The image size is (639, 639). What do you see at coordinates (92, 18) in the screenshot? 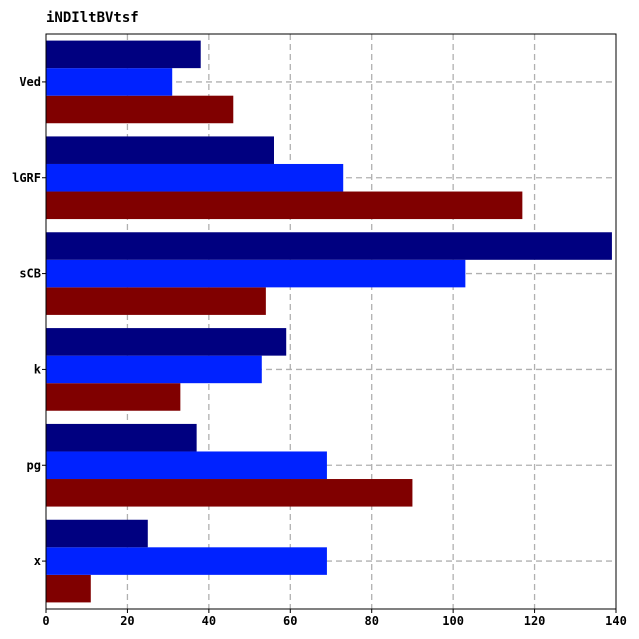
I see `chart-title: iNDIltBVtsf` at bounding box center [92, 18].